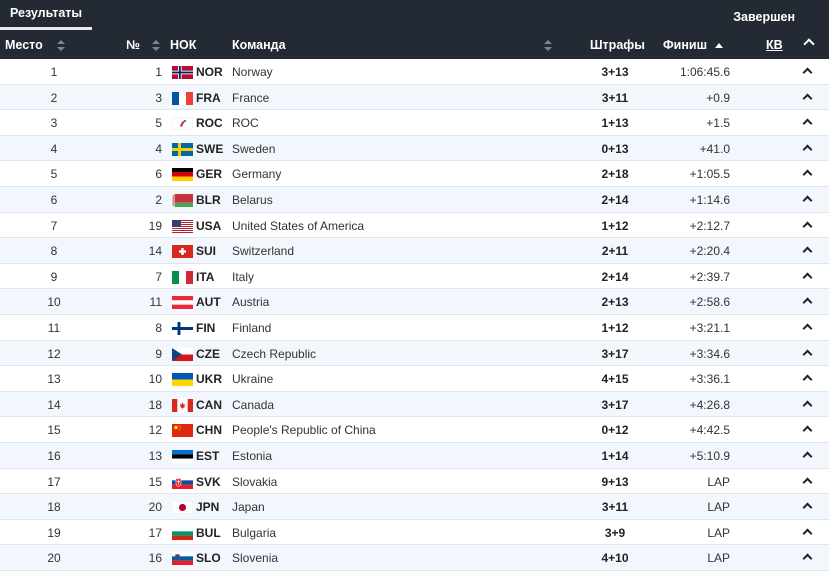  What do you see at coordinates (414, 123) in the screenshot?
I see `table-row: 3 5 ROC ROC 1+13 +1.5` at bounding box center [414, 123].